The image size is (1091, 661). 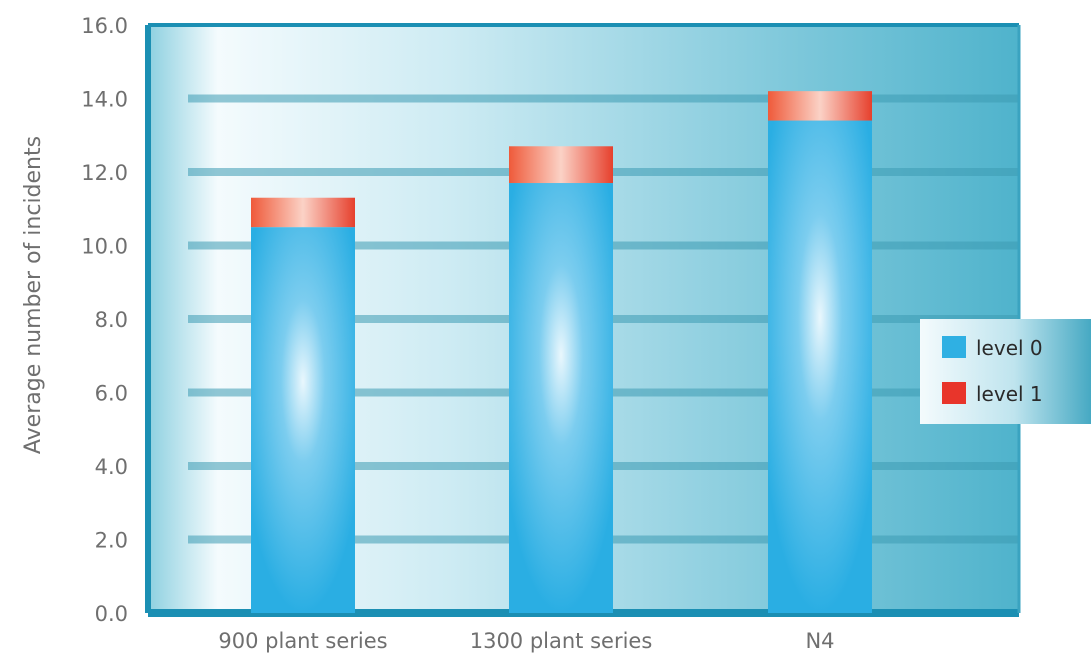 What do you see at coordinates (104, 100) in the screenshot?
I see `y-tick-label: 14.0` at bounding box center [104, 100].